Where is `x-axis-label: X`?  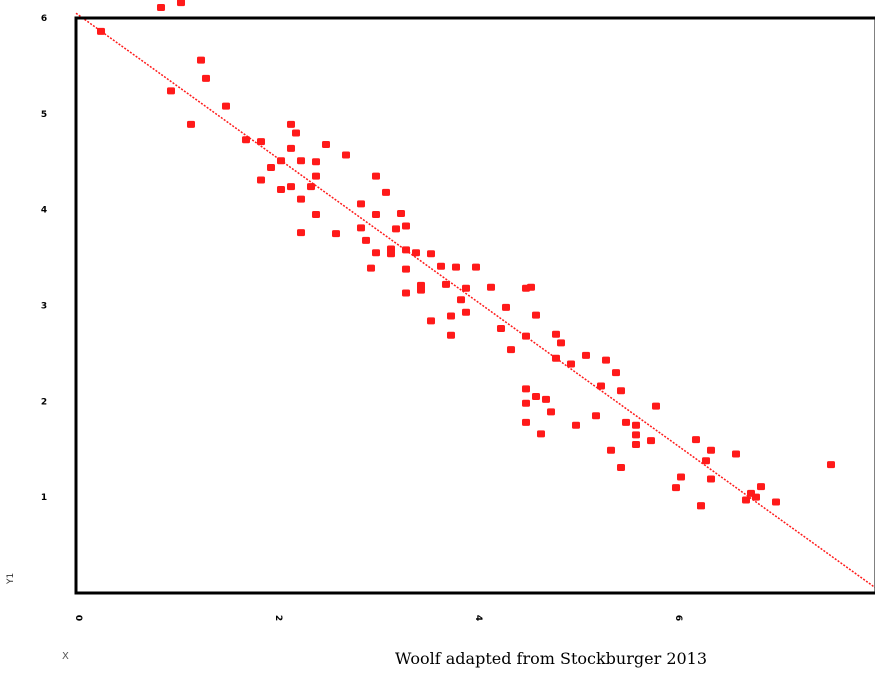
x-axis-label: X is located at coordinates (65, 656).